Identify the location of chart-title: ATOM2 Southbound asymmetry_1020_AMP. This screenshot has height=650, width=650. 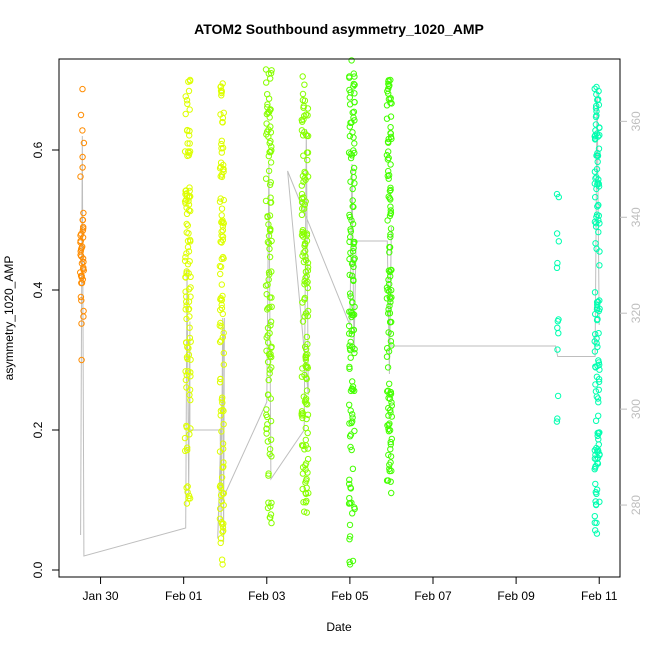
(339, 29).